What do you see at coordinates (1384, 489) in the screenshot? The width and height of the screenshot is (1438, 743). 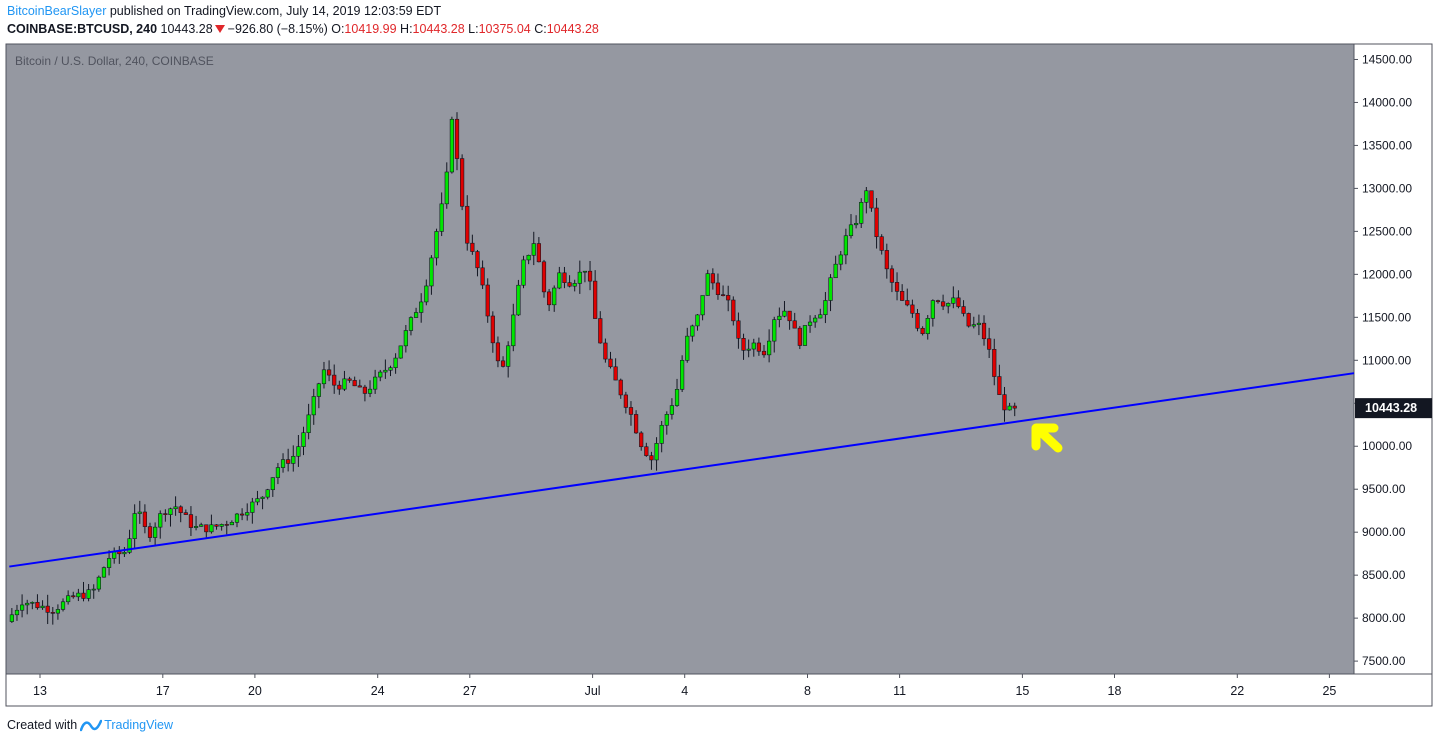 I see `price-tick-label: 9500.00` at bounding box center [1384, 489].